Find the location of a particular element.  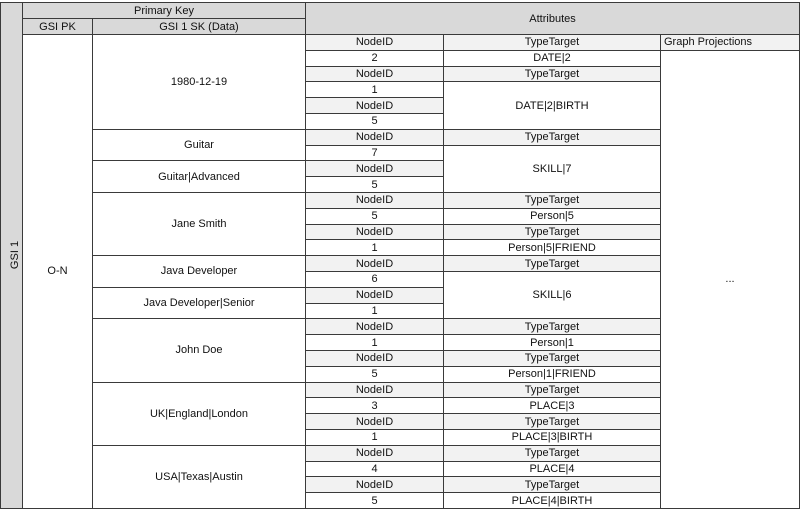

type-target-value: DATE|2 is located at coordinates (552, 58).